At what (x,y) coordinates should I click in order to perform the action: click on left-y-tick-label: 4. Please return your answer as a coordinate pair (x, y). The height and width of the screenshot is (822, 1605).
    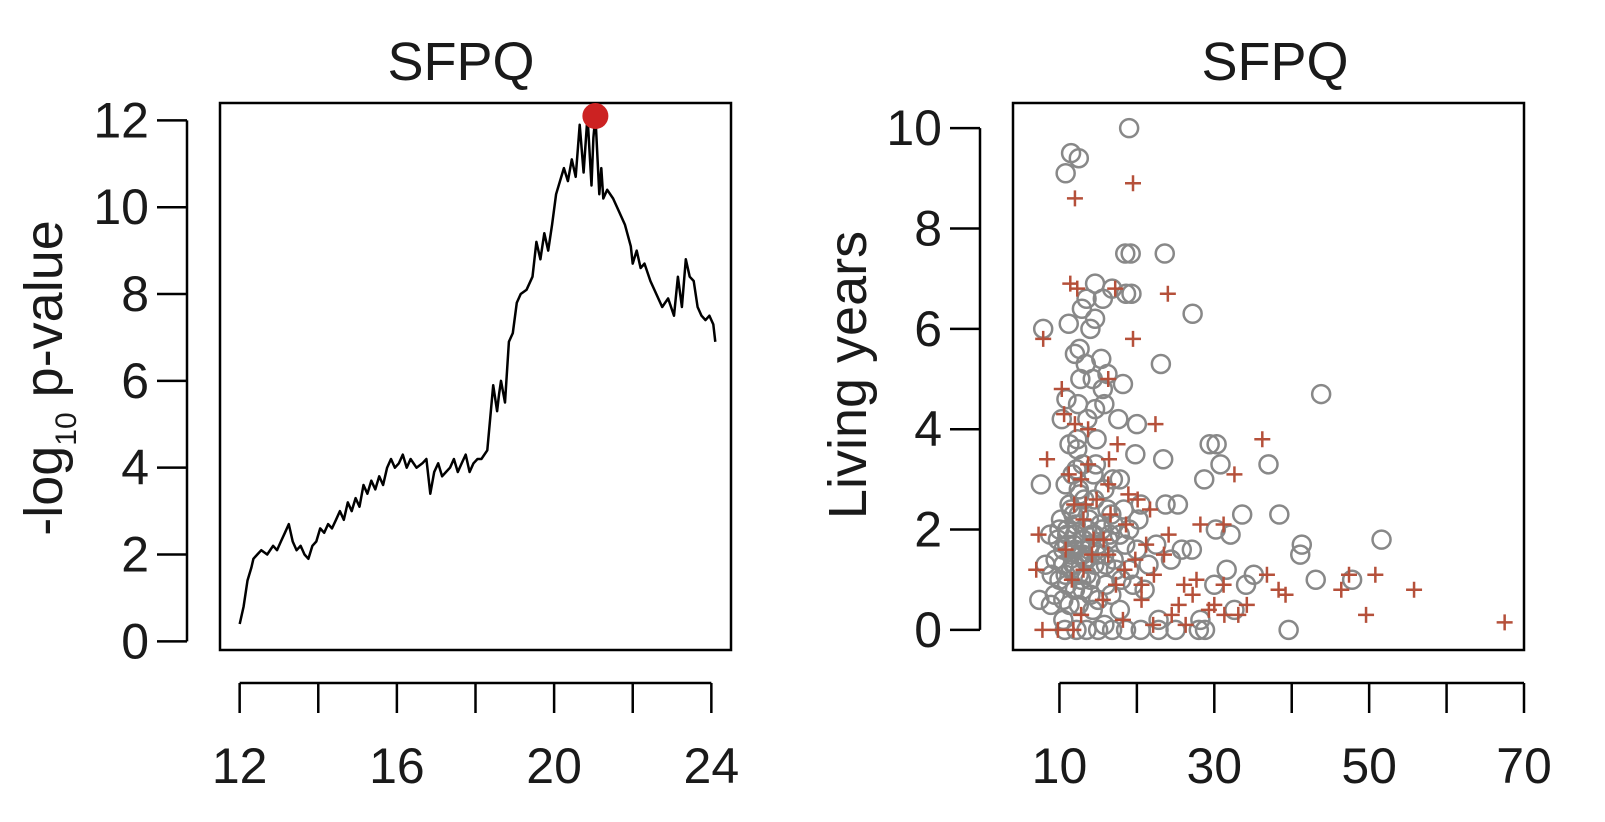
    Looking at the image, I should click on (135, 468).